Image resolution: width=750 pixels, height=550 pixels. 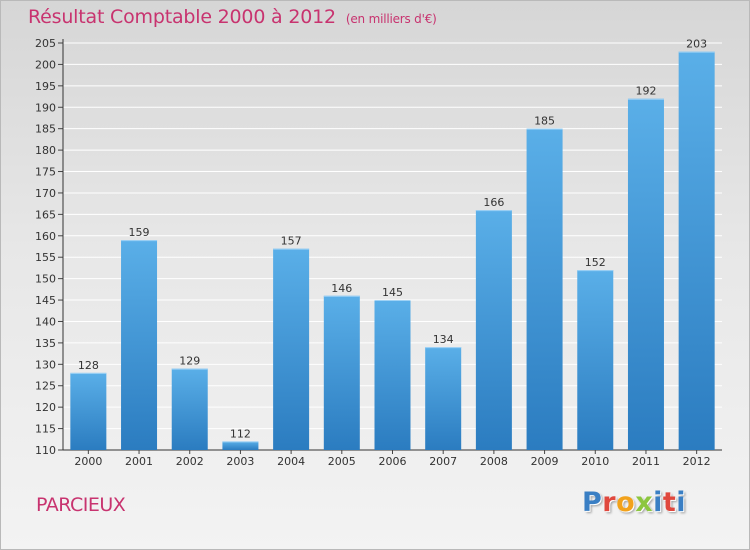 What do you see at coordinates (545, 461) in the screenshot?
I see `x-tick-label: 2009` at bounding box center [545, 461].